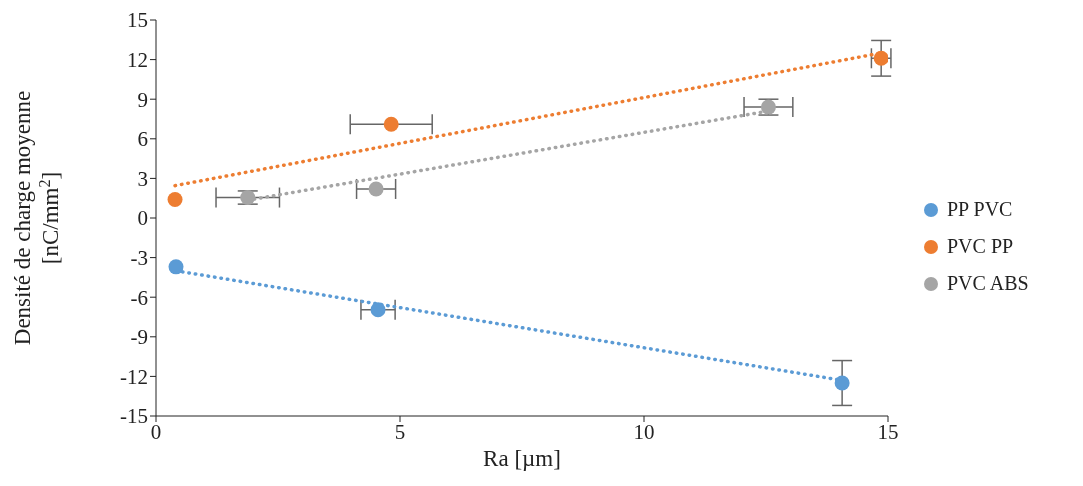 Image resolution: width=1083 pixels, height=486 pixels. Describe the element at coordinates (137, 60) in the screenshot. I see `y-tick-label: 12` at that location.